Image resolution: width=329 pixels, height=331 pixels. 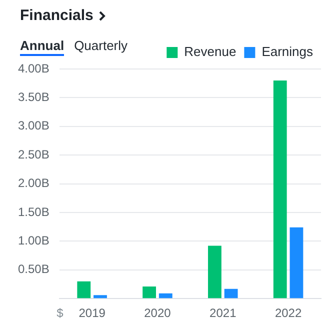 What do you see at coordinates (34, 183) in the screenshot?
I see `y-tick-label: 2.00B` at bounding box center [34, 183].